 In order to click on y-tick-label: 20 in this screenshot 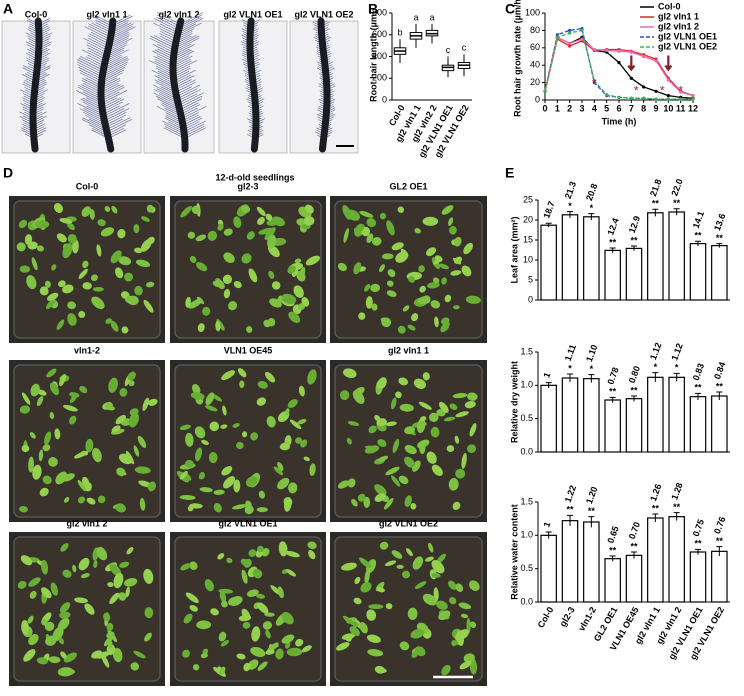, I will do `click(528, 219)`.